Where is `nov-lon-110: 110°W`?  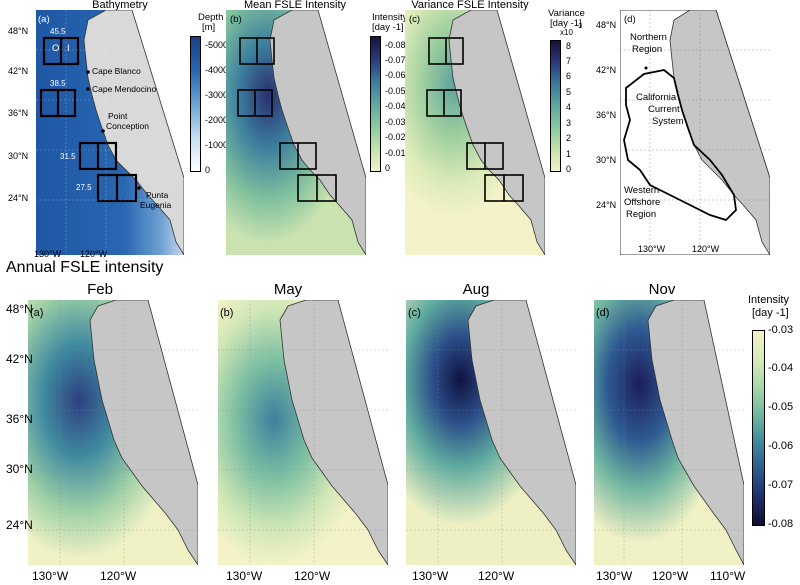 nov-lon-110: 110°W is located at coordinates (728, 576).